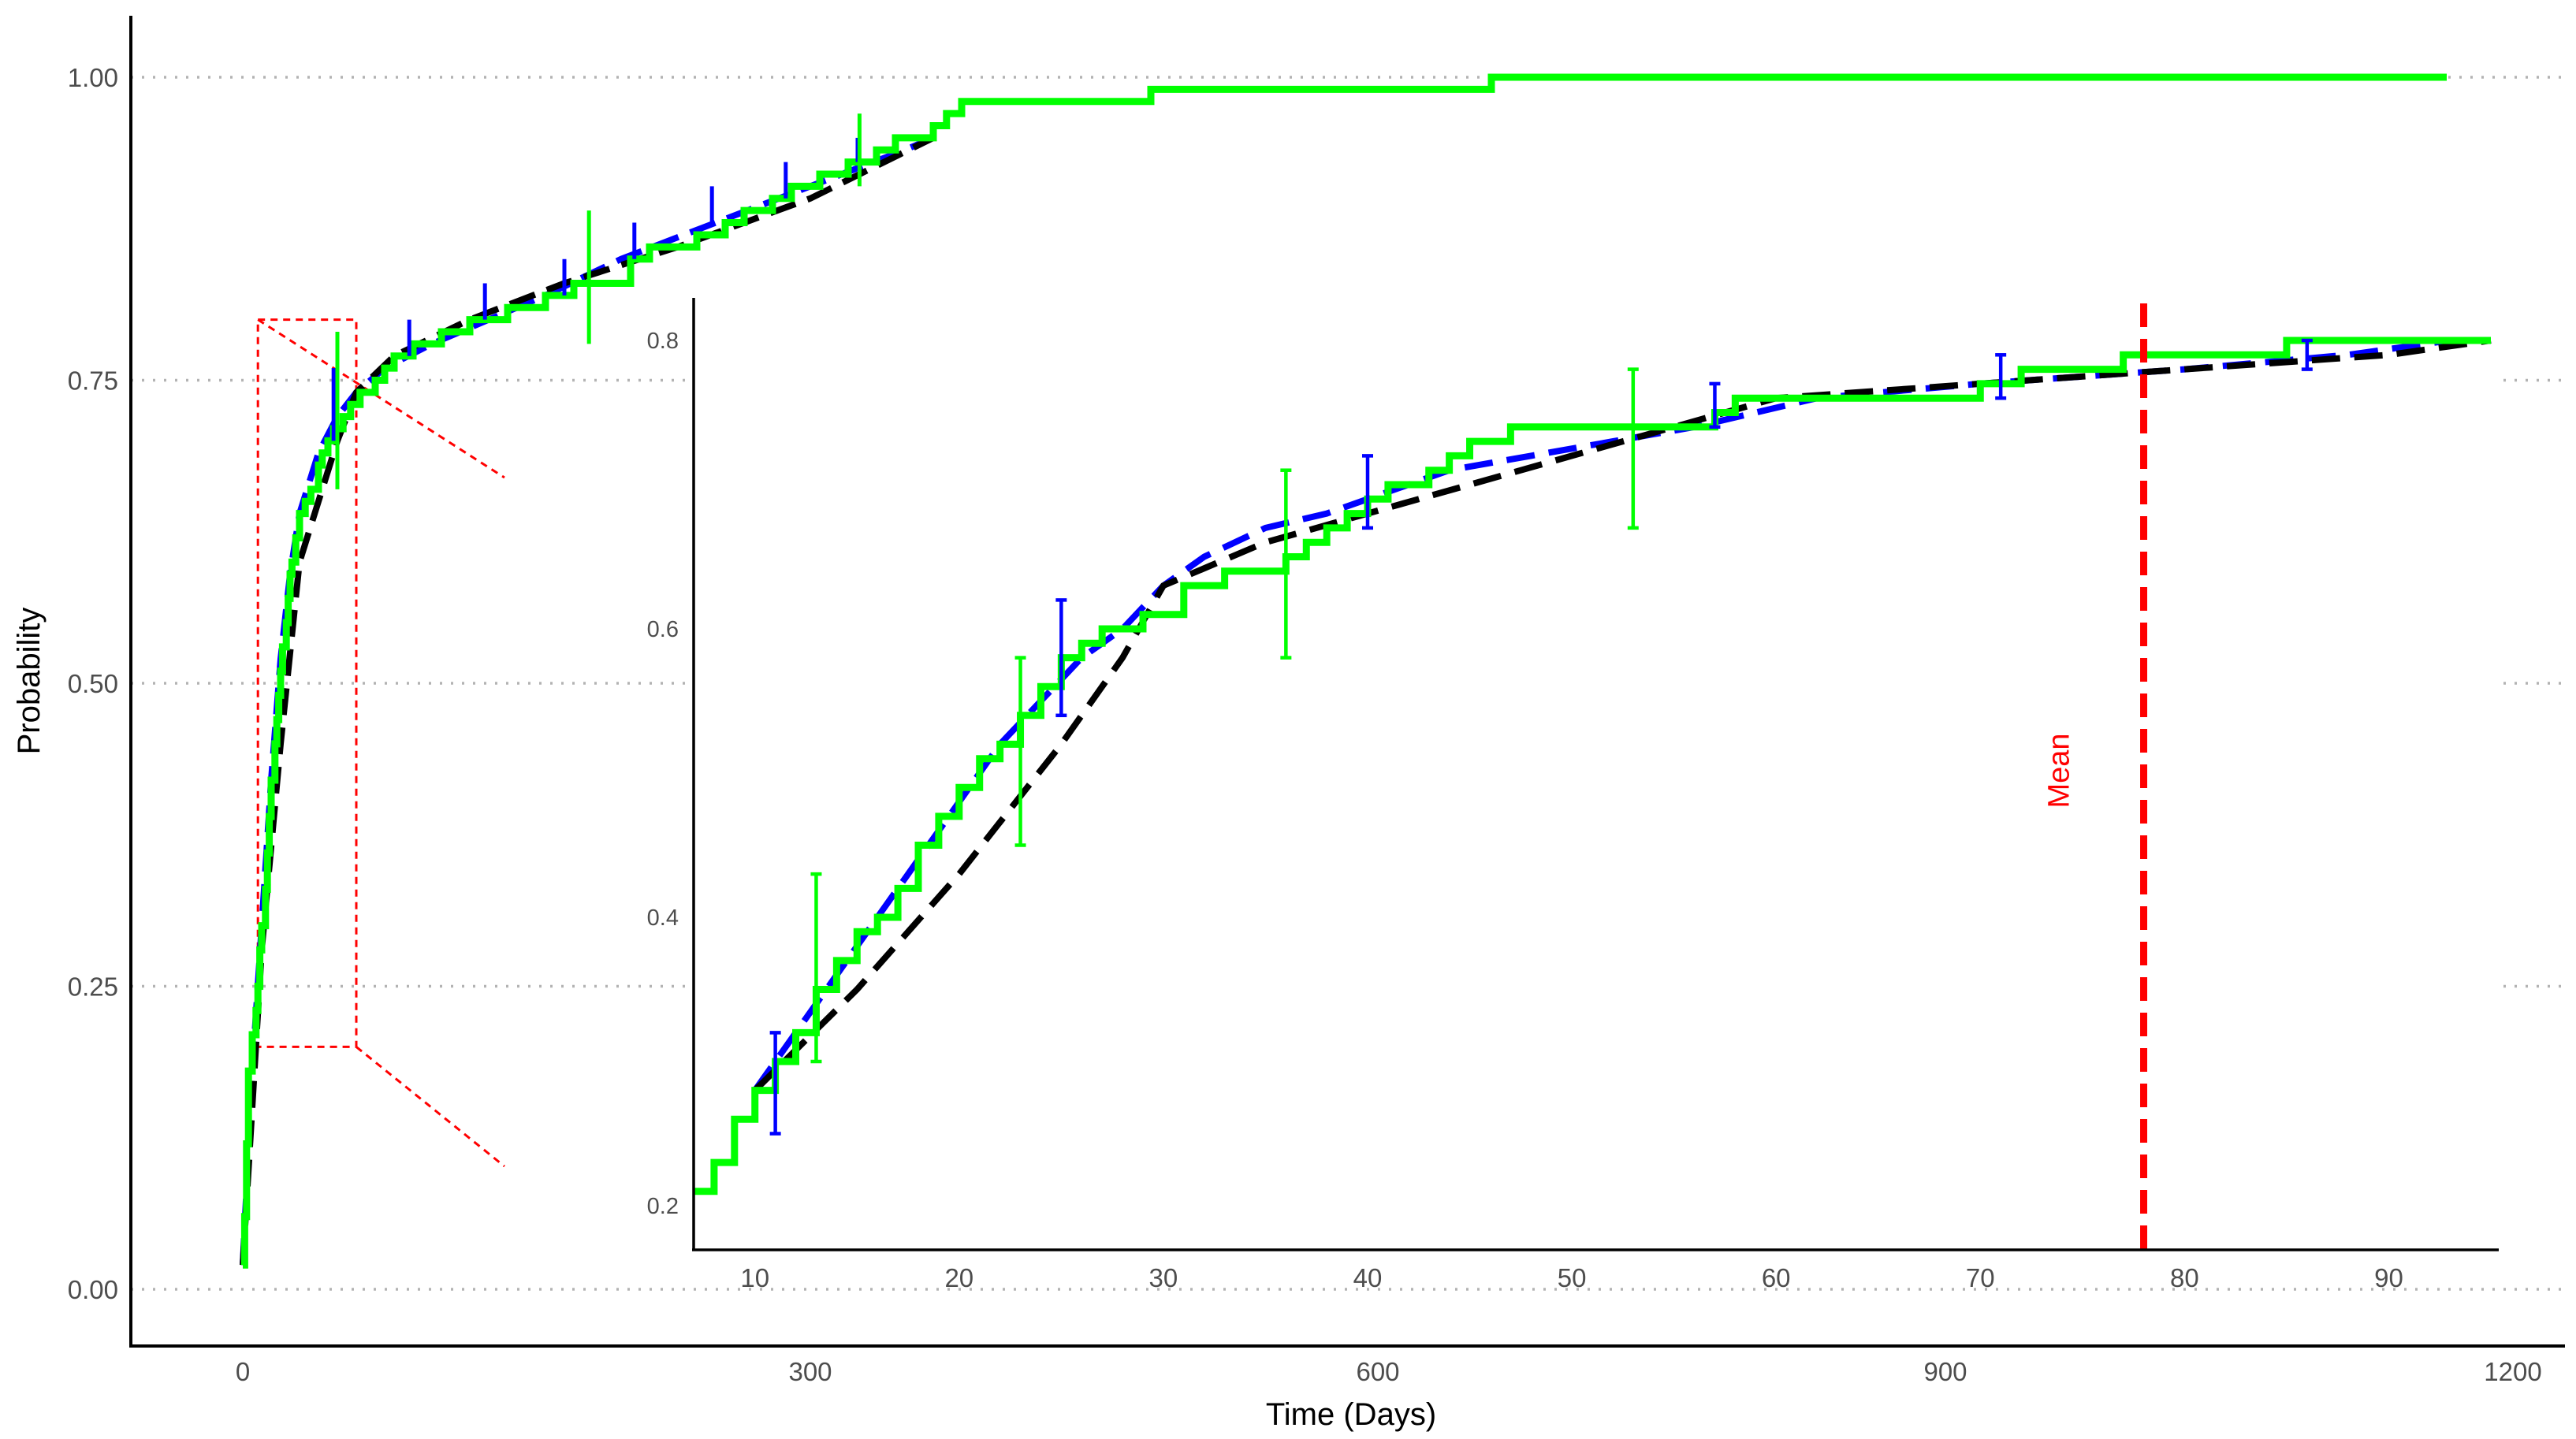 The width and height of the screenshot is (2576, 1439). Describe the element at coordinates (810, 1371) in the screenshot. I see `x-tick-label: 300` at that location.